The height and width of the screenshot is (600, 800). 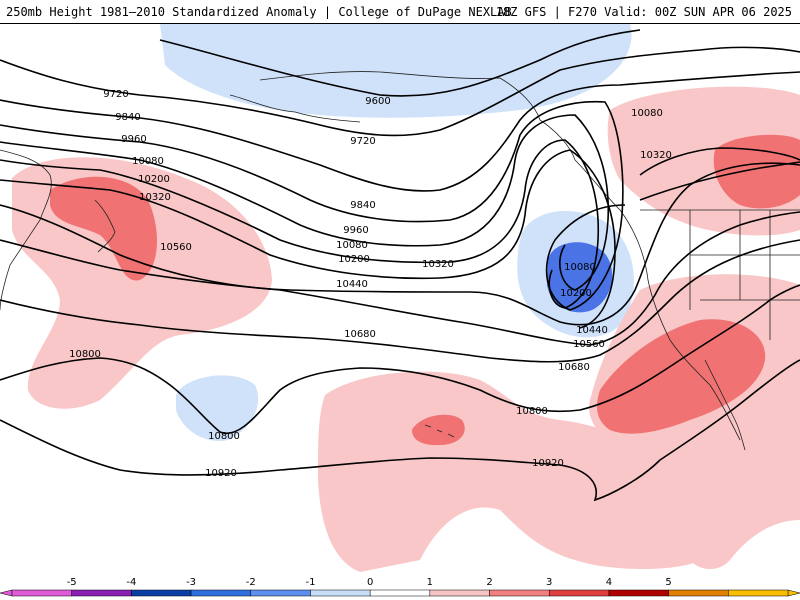 What do you see at coordinates (217, 408) in the screenshot?
I see `negative-anomaly-central-pacific` at bounding box center [217, 408].